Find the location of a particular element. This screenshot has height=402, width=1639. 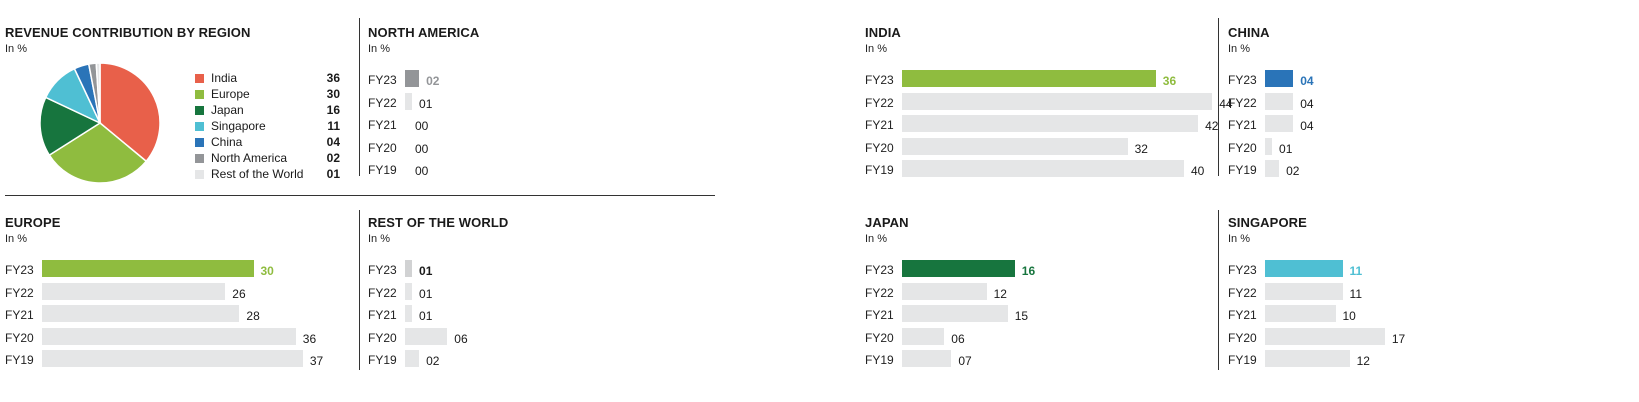

data-label: 26 is located at coordinates (239, 293).